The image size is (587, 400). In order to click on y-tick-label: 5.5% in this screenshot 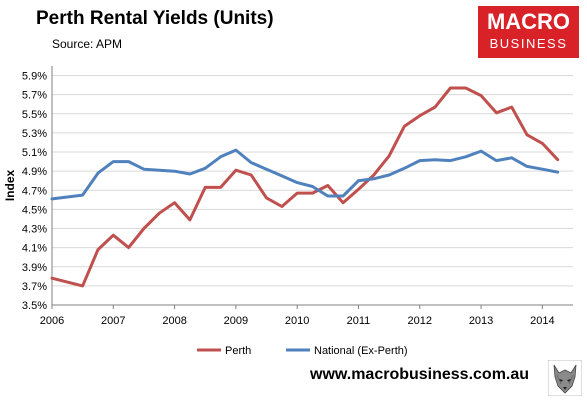, I will do `click(34, 115)`.